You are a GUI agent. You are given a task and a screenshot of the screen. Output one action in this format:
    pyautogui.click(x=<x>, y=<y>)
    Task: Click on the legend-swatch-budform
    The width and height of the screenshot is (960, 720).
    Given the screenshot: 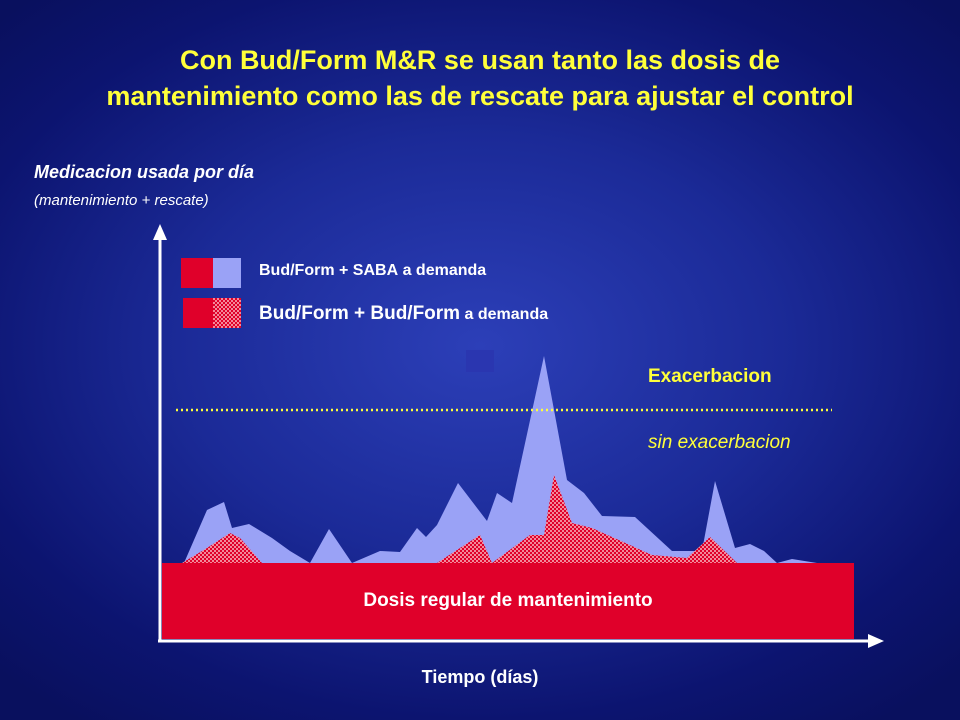 What is the action you would take?
    pyautogui.click(x=212, y=313)
    